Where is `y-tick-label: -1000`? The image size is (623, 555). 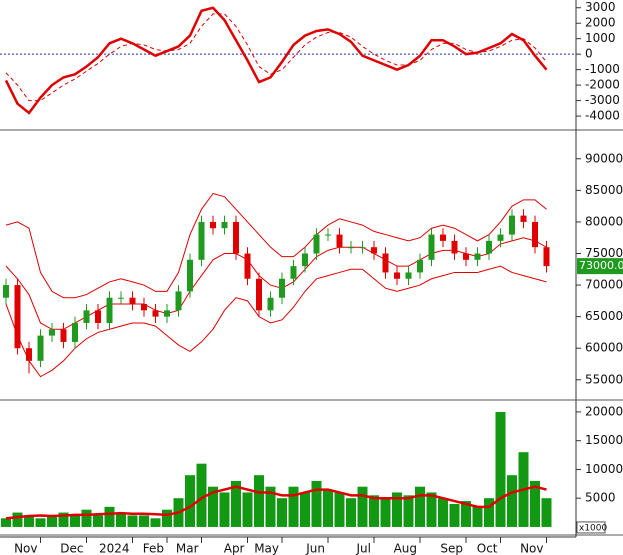
y-tick-label: -1000 is located at coordinates (602, 69).